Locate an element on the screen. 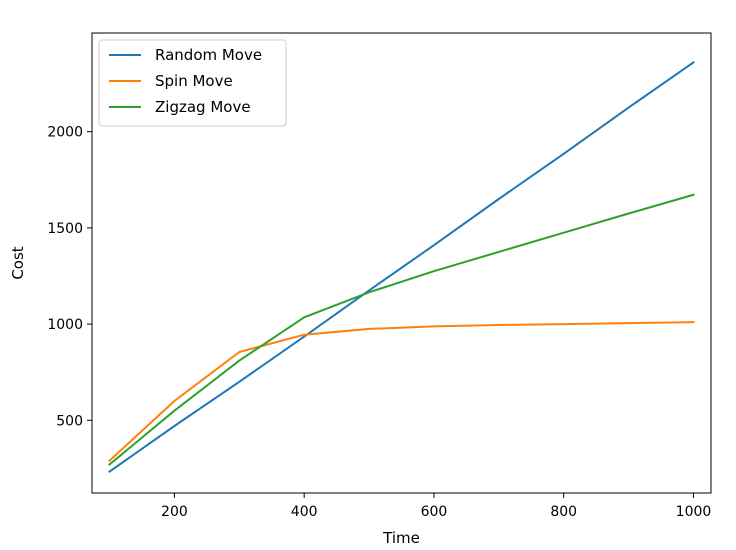 This screenshot has width=736, height=550. legend: Random Move Spin Move Zigzag Move is located at coordinates (192, 83).